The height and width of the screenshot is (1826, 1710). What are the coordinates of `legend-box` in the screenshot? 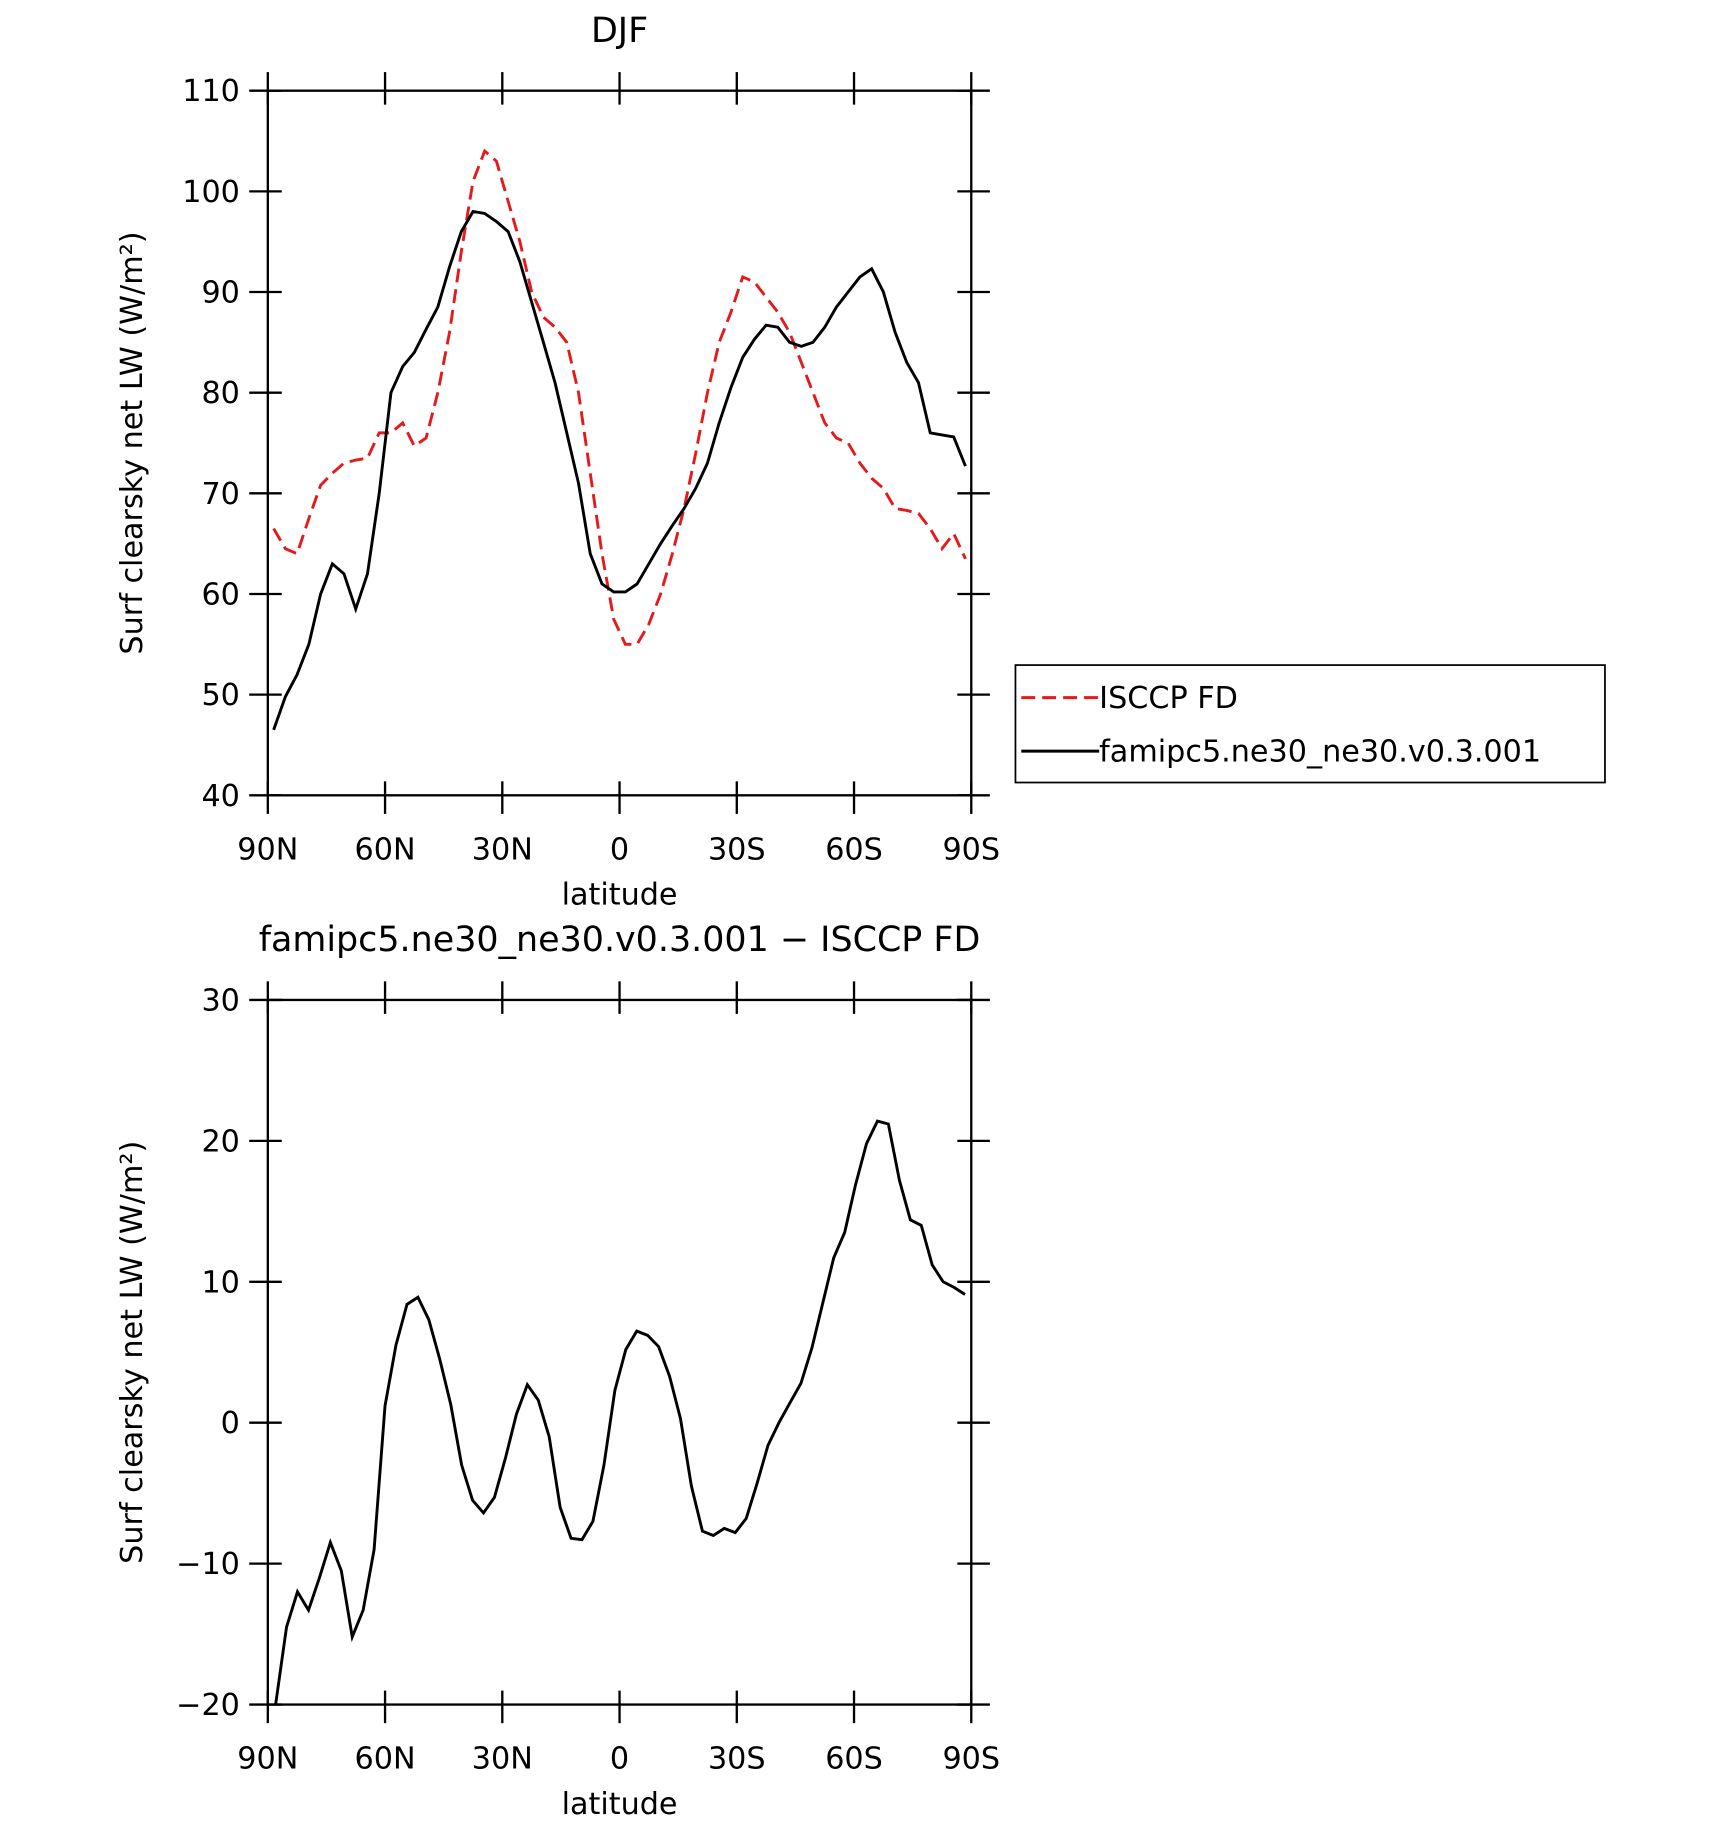 It's located at (1310, 724).